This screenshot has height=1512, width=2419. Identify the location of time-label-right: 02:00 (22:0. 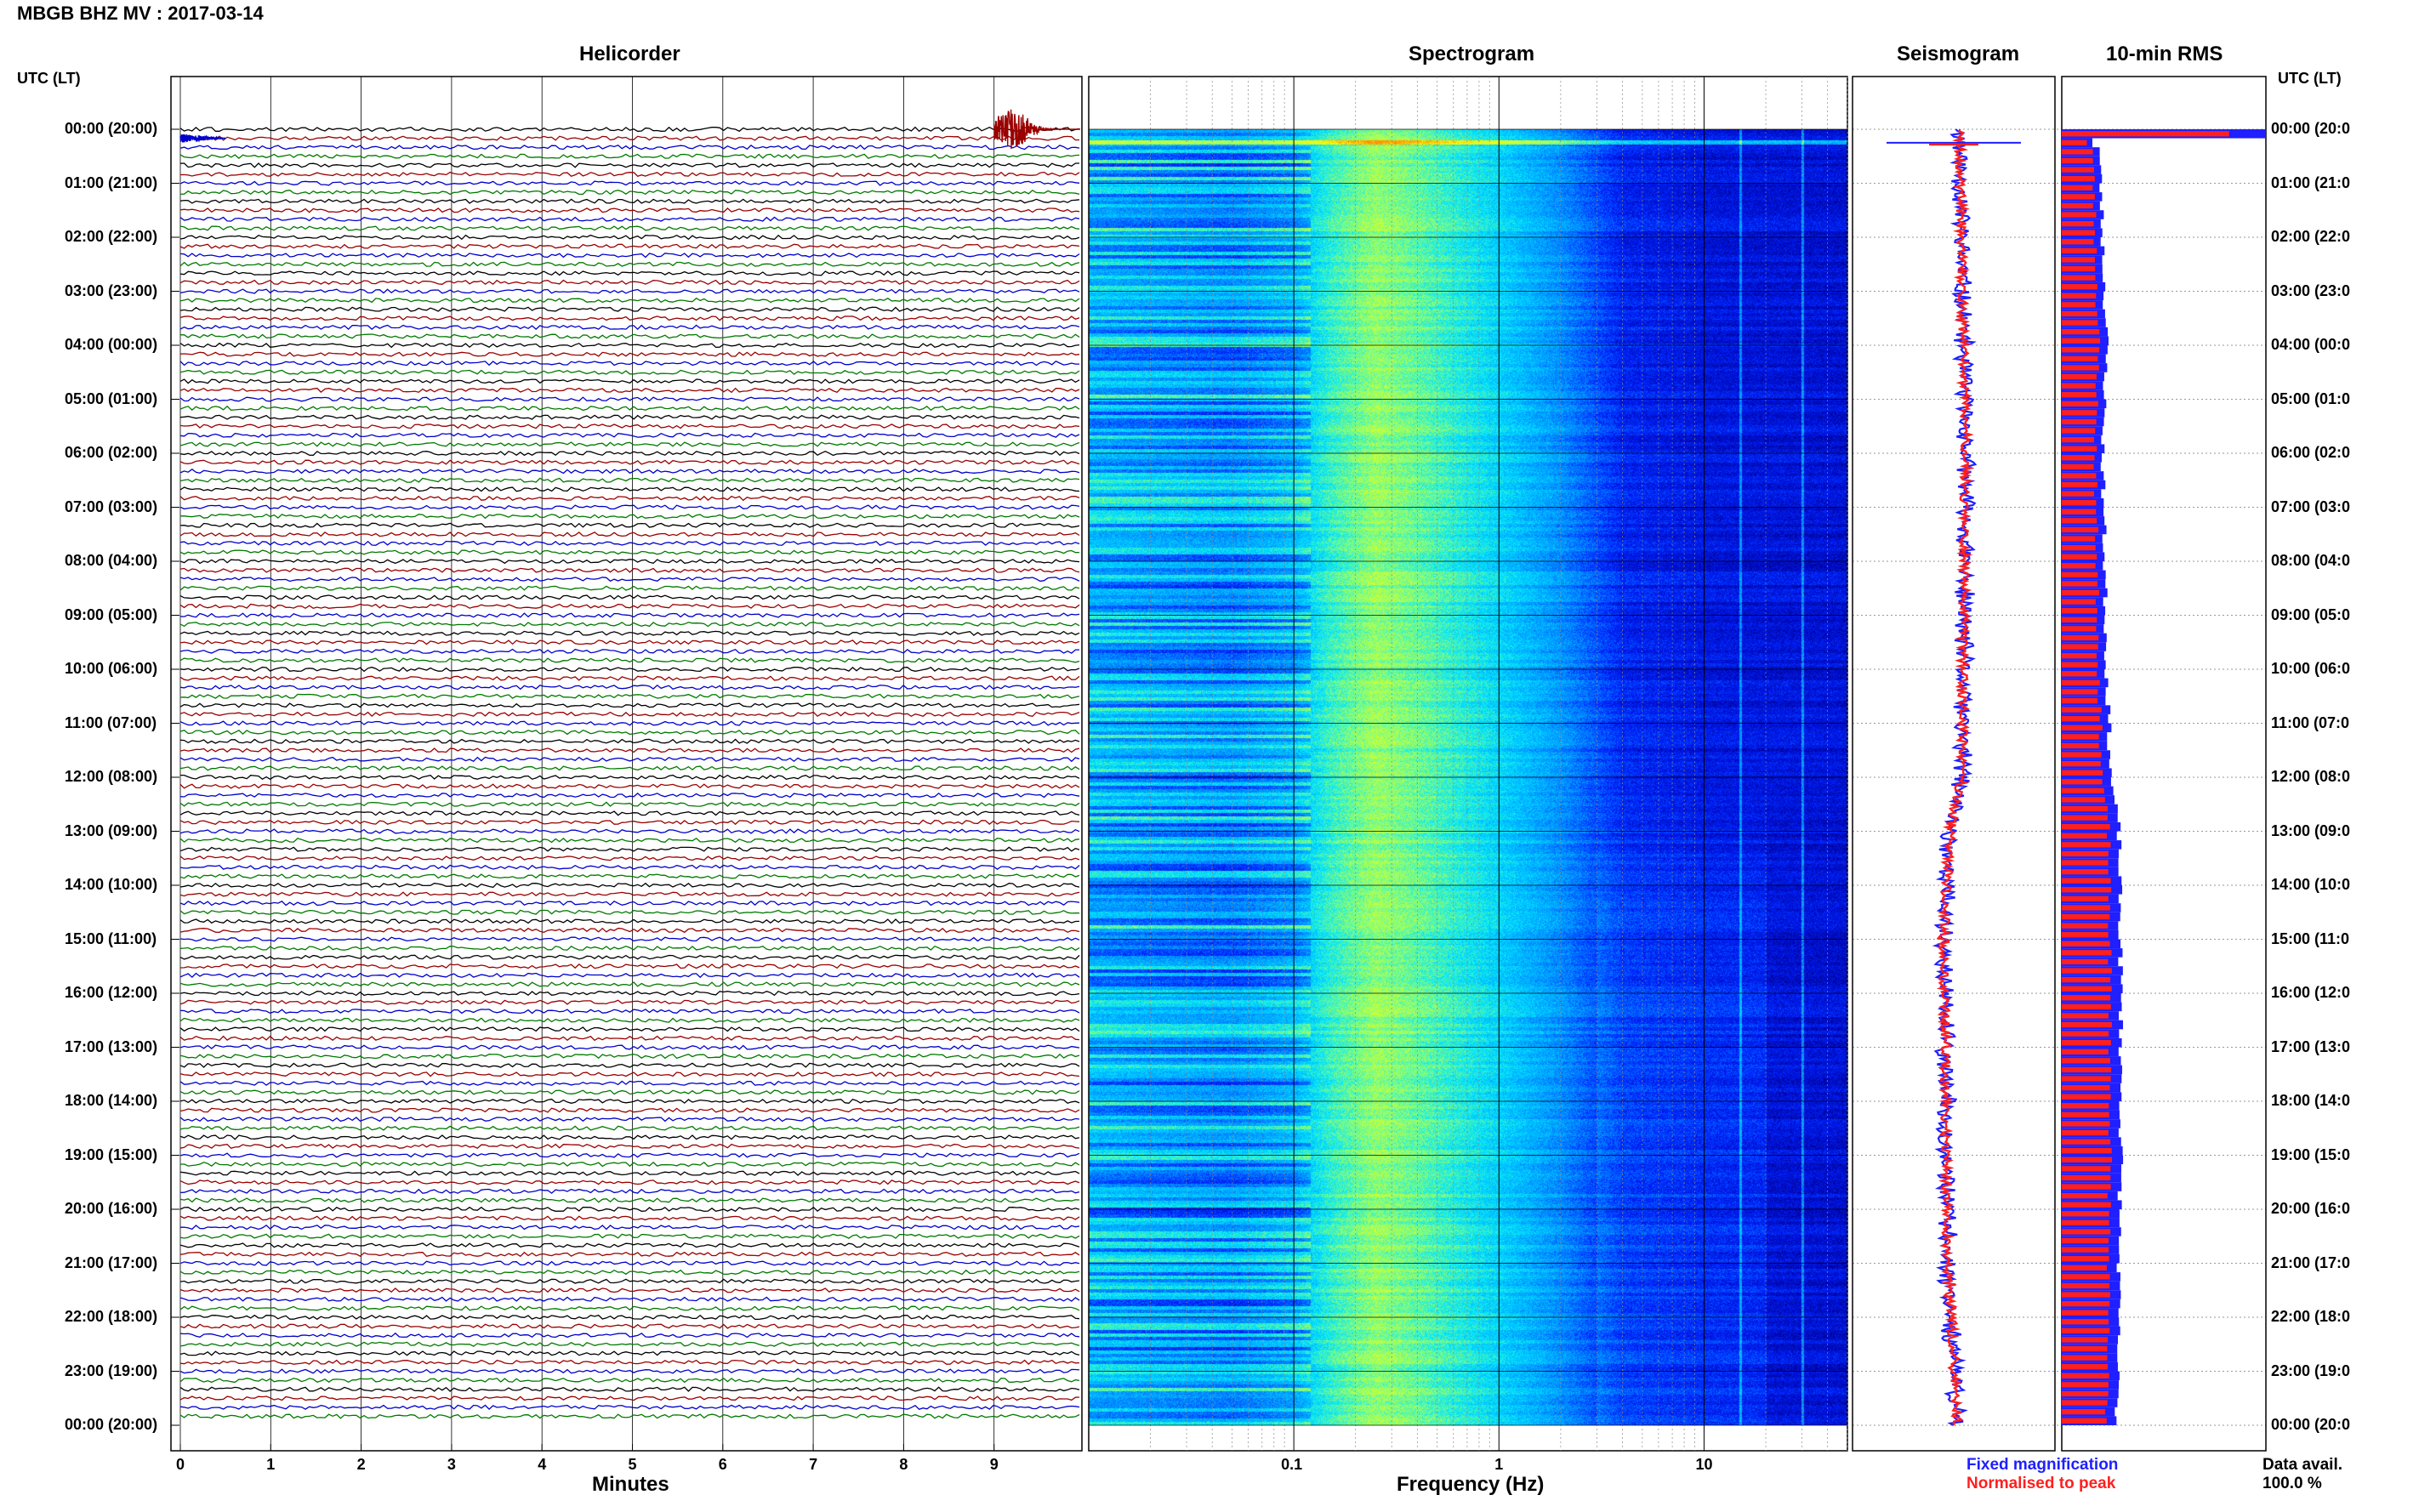
(2311, 236).